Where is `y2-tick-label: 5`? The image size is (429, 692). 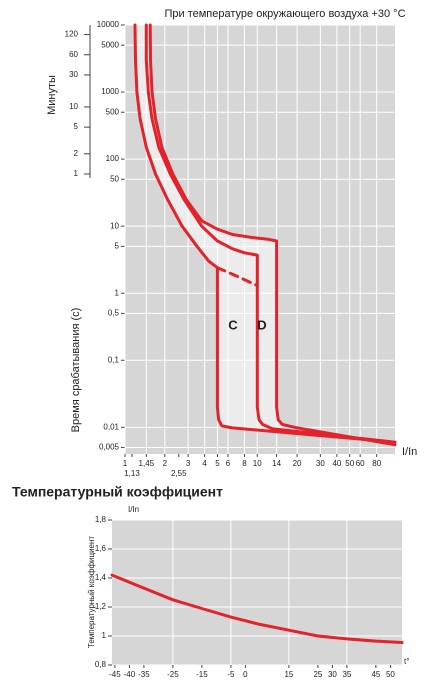
y2-tick-label: 5 is located at coordinates (76, 126).